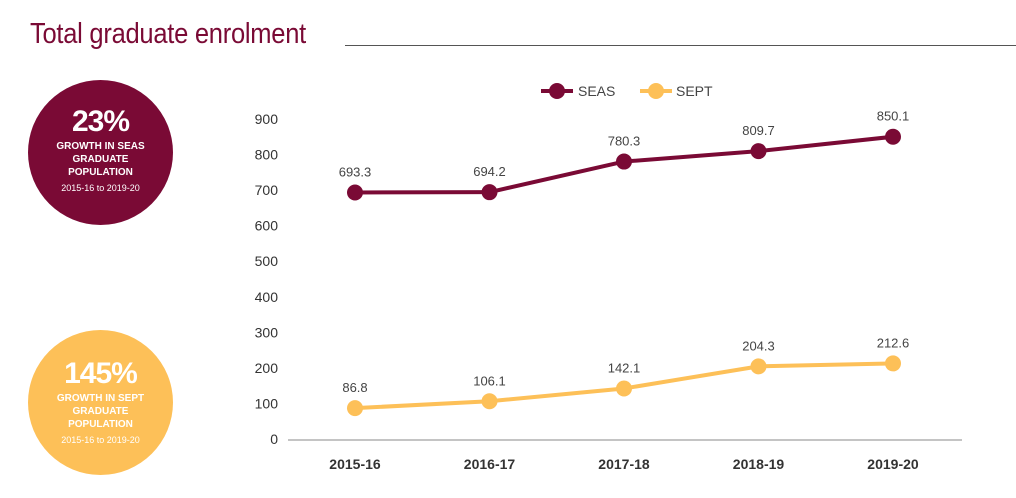 The image size is (1016, 498). I want to click on seas-data-label: 809.7, so click(758, 130).